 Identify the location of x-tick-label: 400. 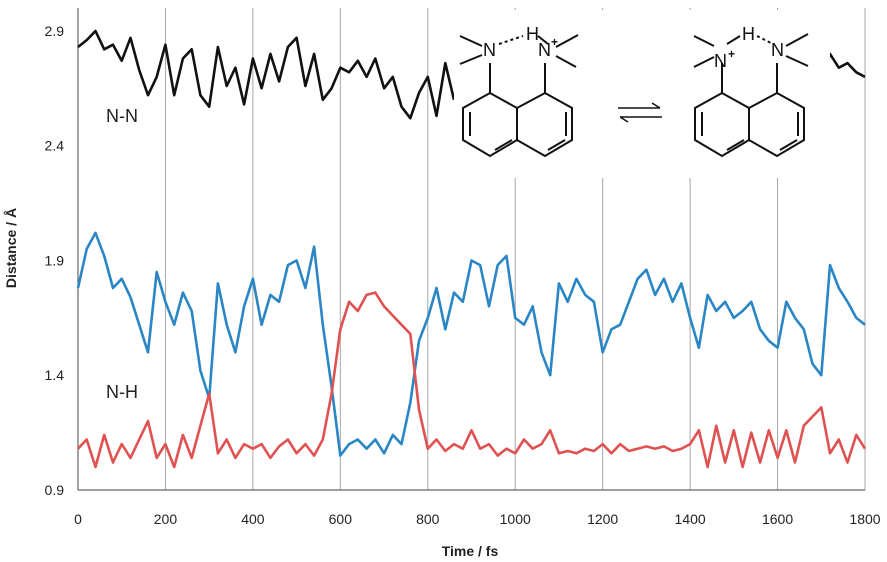
(253, 519).